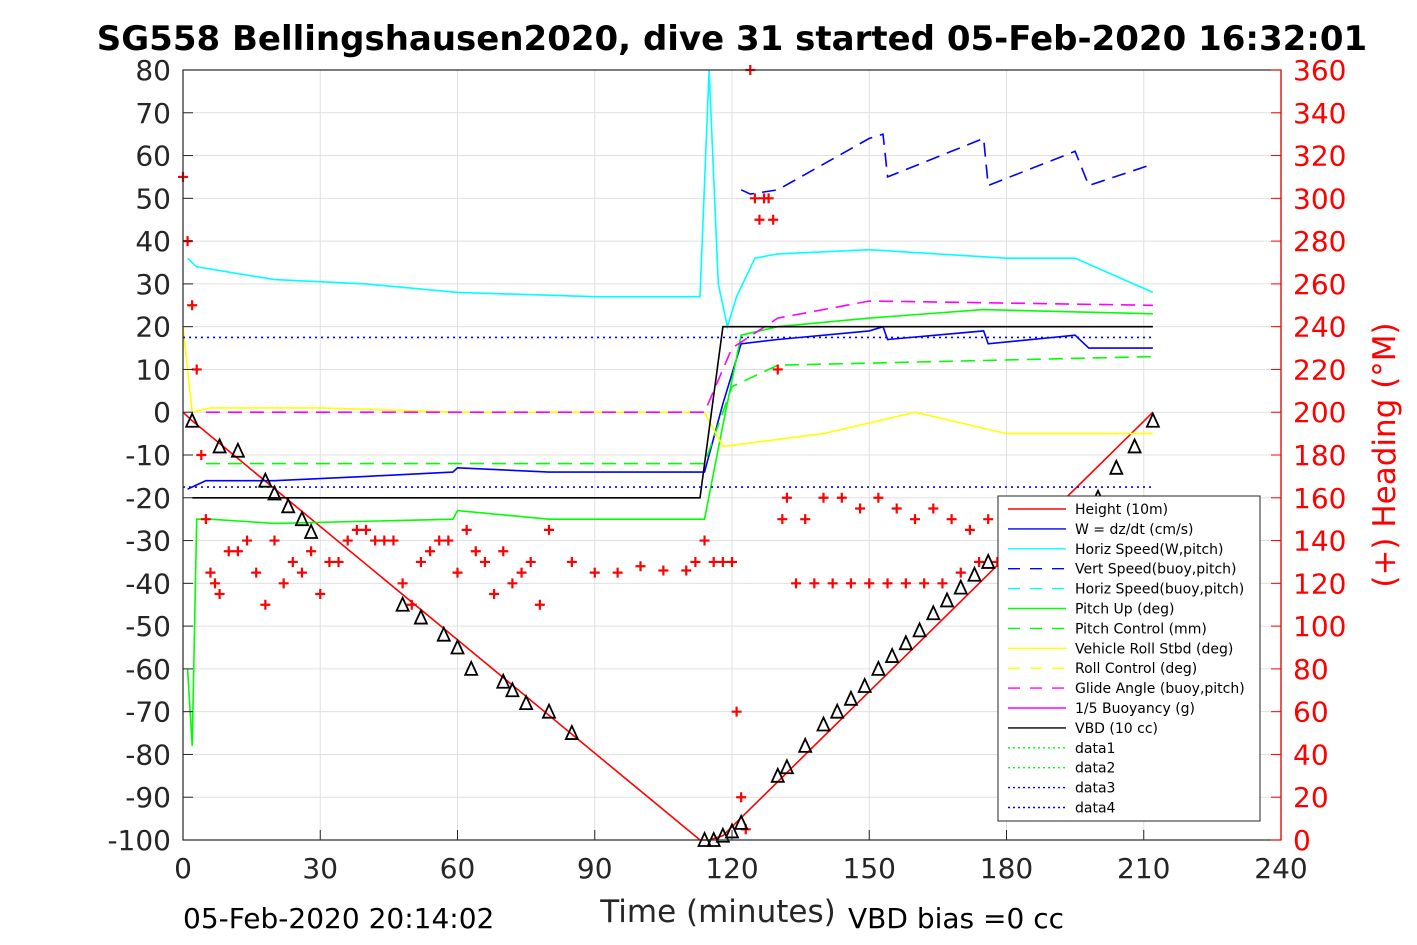 The image size is (1417, 945). I want to click on y-tick-label: -80, so click(148, 754).